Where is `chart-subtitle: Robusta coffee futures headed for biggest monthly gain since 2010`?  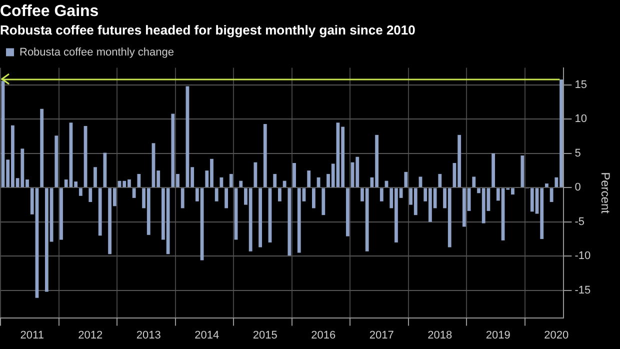
chart-subtitle: Robusta coffee futures headed for biggest monthly gain since 2010 is located at coordinates (208, 30).